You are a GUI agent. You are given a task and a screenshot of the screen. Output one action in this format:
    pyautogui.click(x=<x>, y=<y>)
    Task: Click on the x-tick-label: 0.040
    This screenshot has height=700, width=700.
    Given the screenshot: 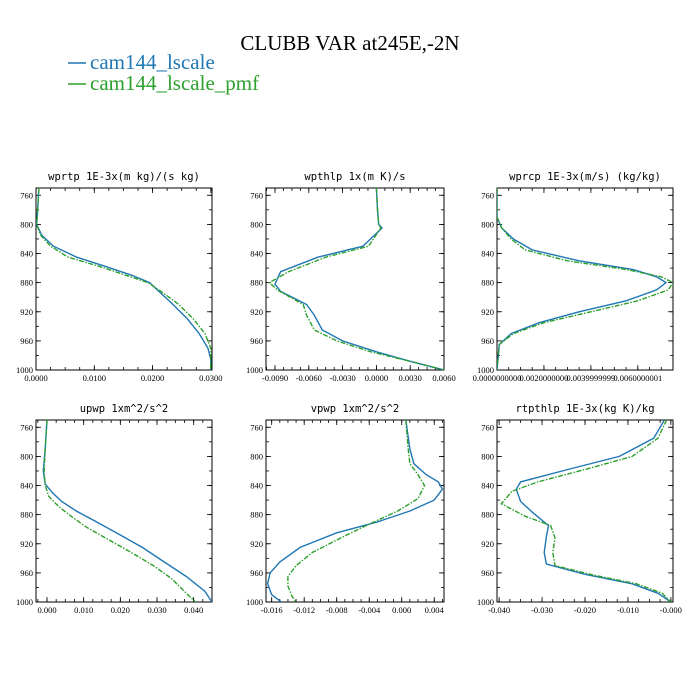 What is the action you would take?
    pyautogui.click(x=193, y=610)
    